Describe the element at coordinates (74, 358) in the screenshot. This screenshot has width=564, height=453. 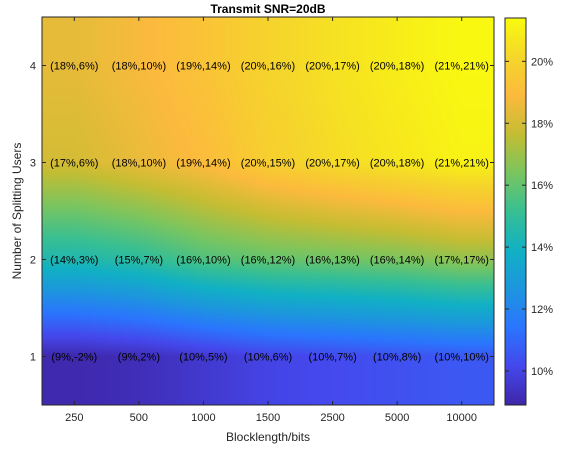
I see `cell-label: (9%,-2%)` at that location.